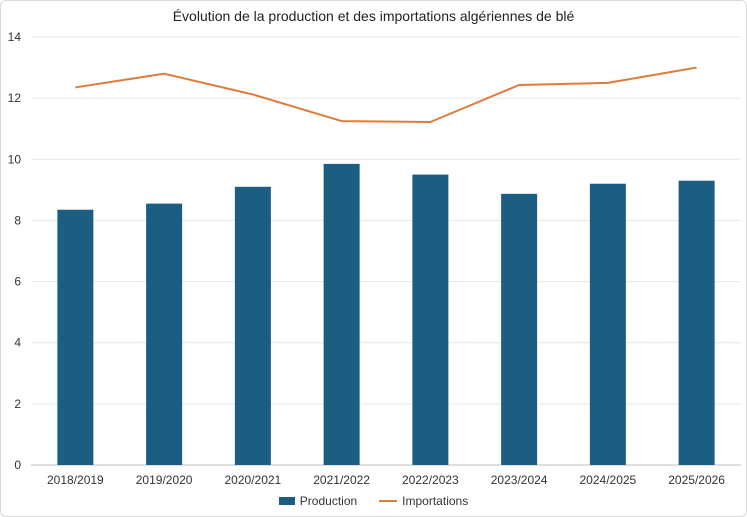 This screenshot has height=517, width=747. What do you see at coordinates (373, 501) in the screenshot?
I see `legend: Production Importations` at bounding box center [373, 501].